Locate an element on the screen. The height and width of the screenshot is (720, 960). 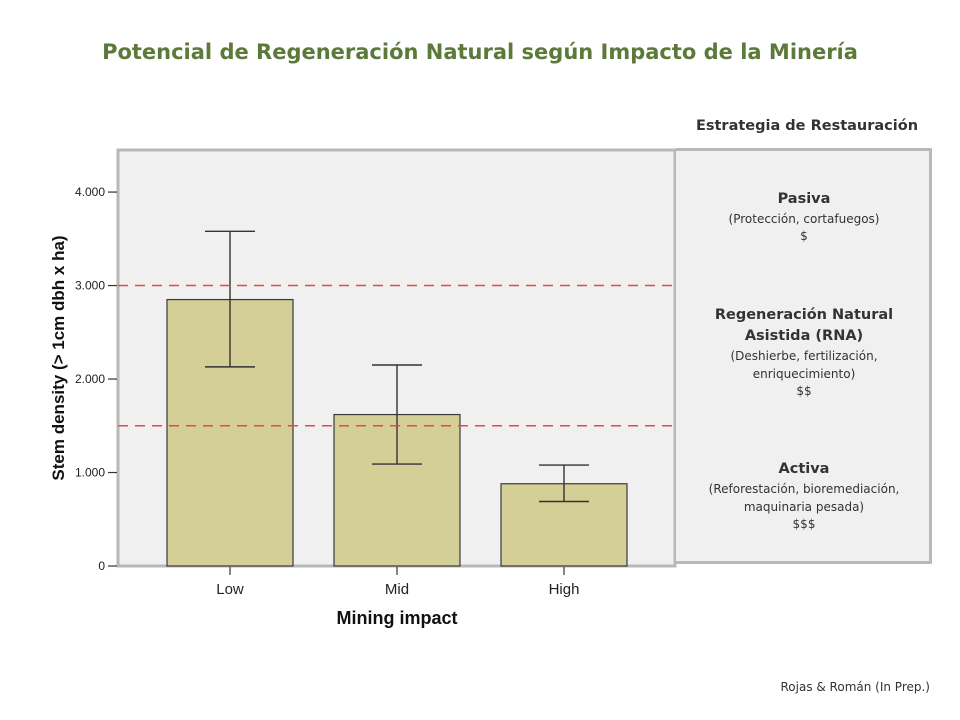
strategy-name: Regeneración Natural Asistida (RNA) is located at coordinates (804, 325).